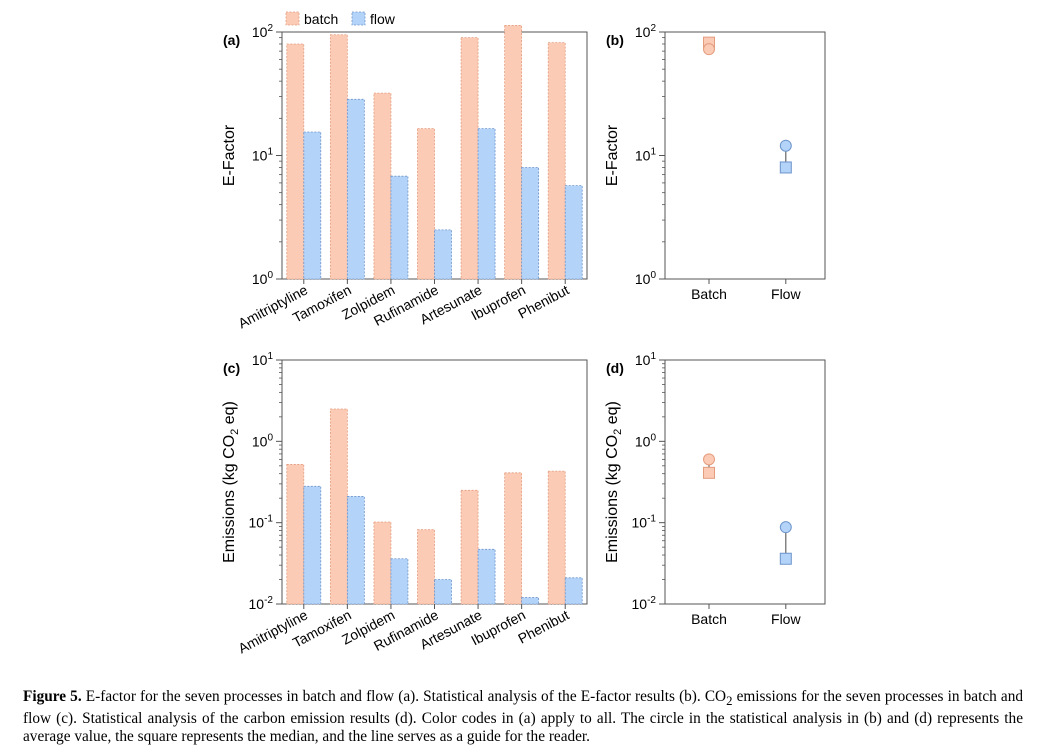 The height and width of the screenshot is (755, 1044). What do you see at coordinates (231, 368) in the screenshot?
I see `panel-label-c: (c)` at bounding box center [231, 368].